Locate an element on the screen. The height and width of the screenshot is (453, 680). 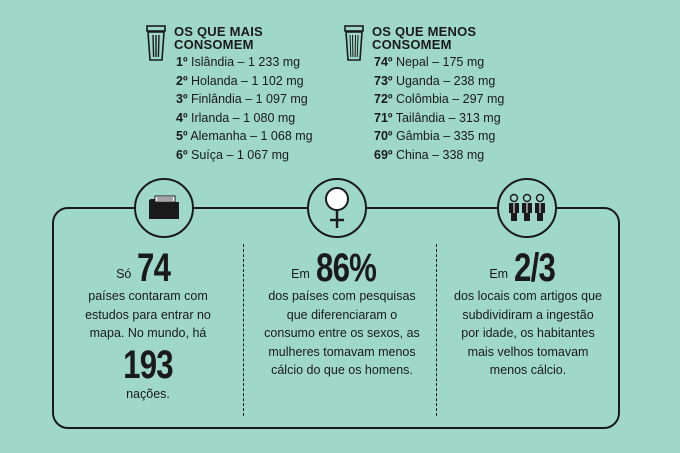
ranking-item: 2º Holanda – 1 102 mg is located at coordinates (244, 81).